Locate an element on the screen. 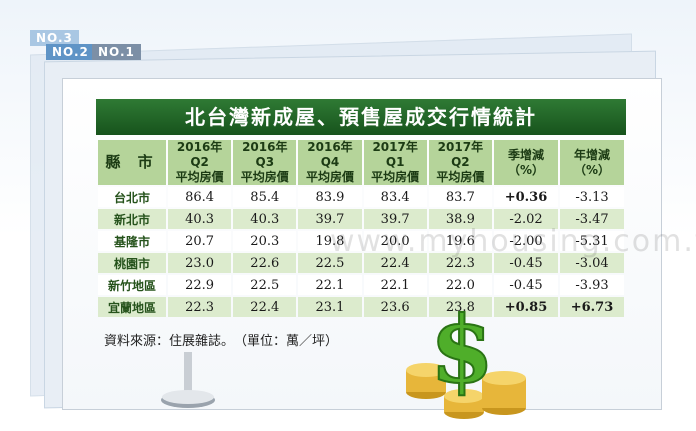 This screenshot has height=431, width=696. watermark-text: www.myhousing.com.tw is located at coordinates (513, 241).